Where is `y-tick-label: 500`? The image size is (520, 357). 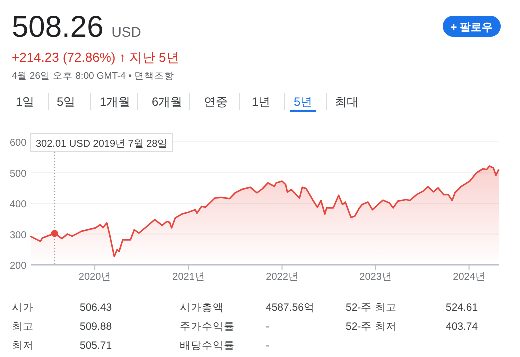 y-tick-label: 500 is located at coordinates (19, 174).